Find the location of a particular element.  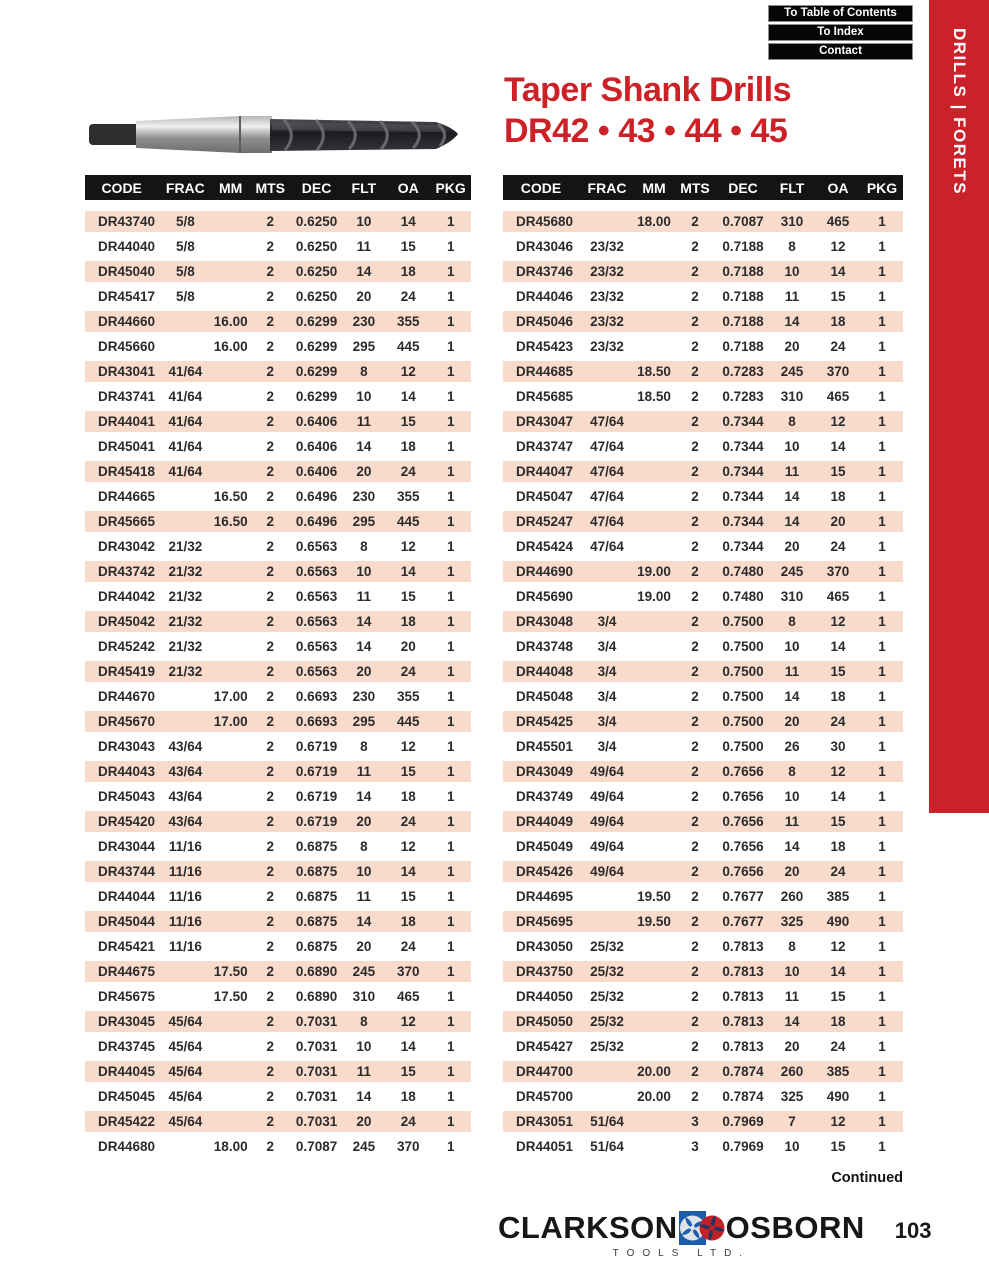

cell-code: DR44046 is located at coordinates (545, 296).